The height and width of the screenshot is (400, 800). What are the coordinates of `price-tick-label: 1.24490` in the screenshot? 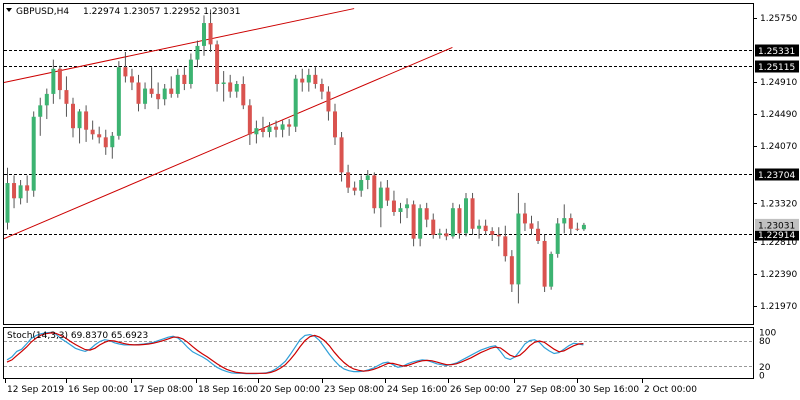 It's located at (778, 115).